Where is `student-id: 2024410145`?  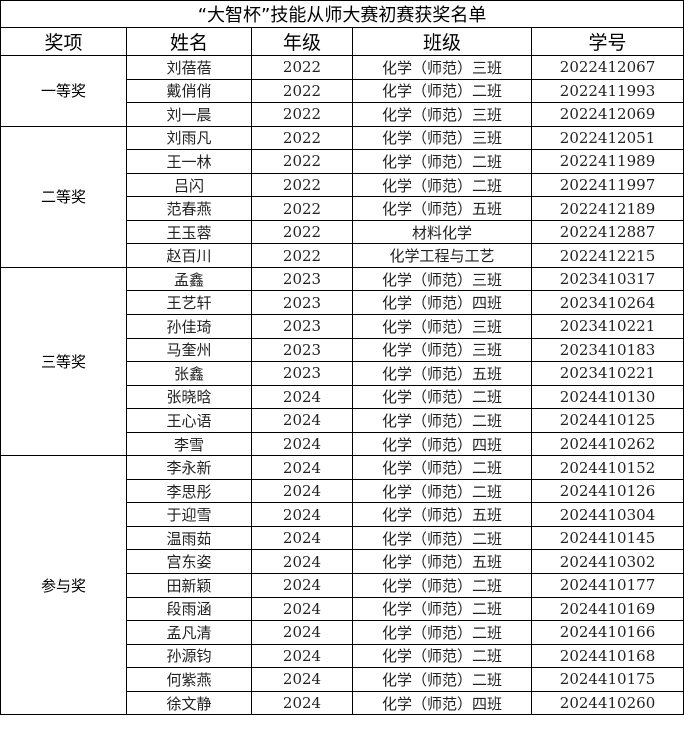
student-id: 2024410145 is located at coordinates (607, 538).